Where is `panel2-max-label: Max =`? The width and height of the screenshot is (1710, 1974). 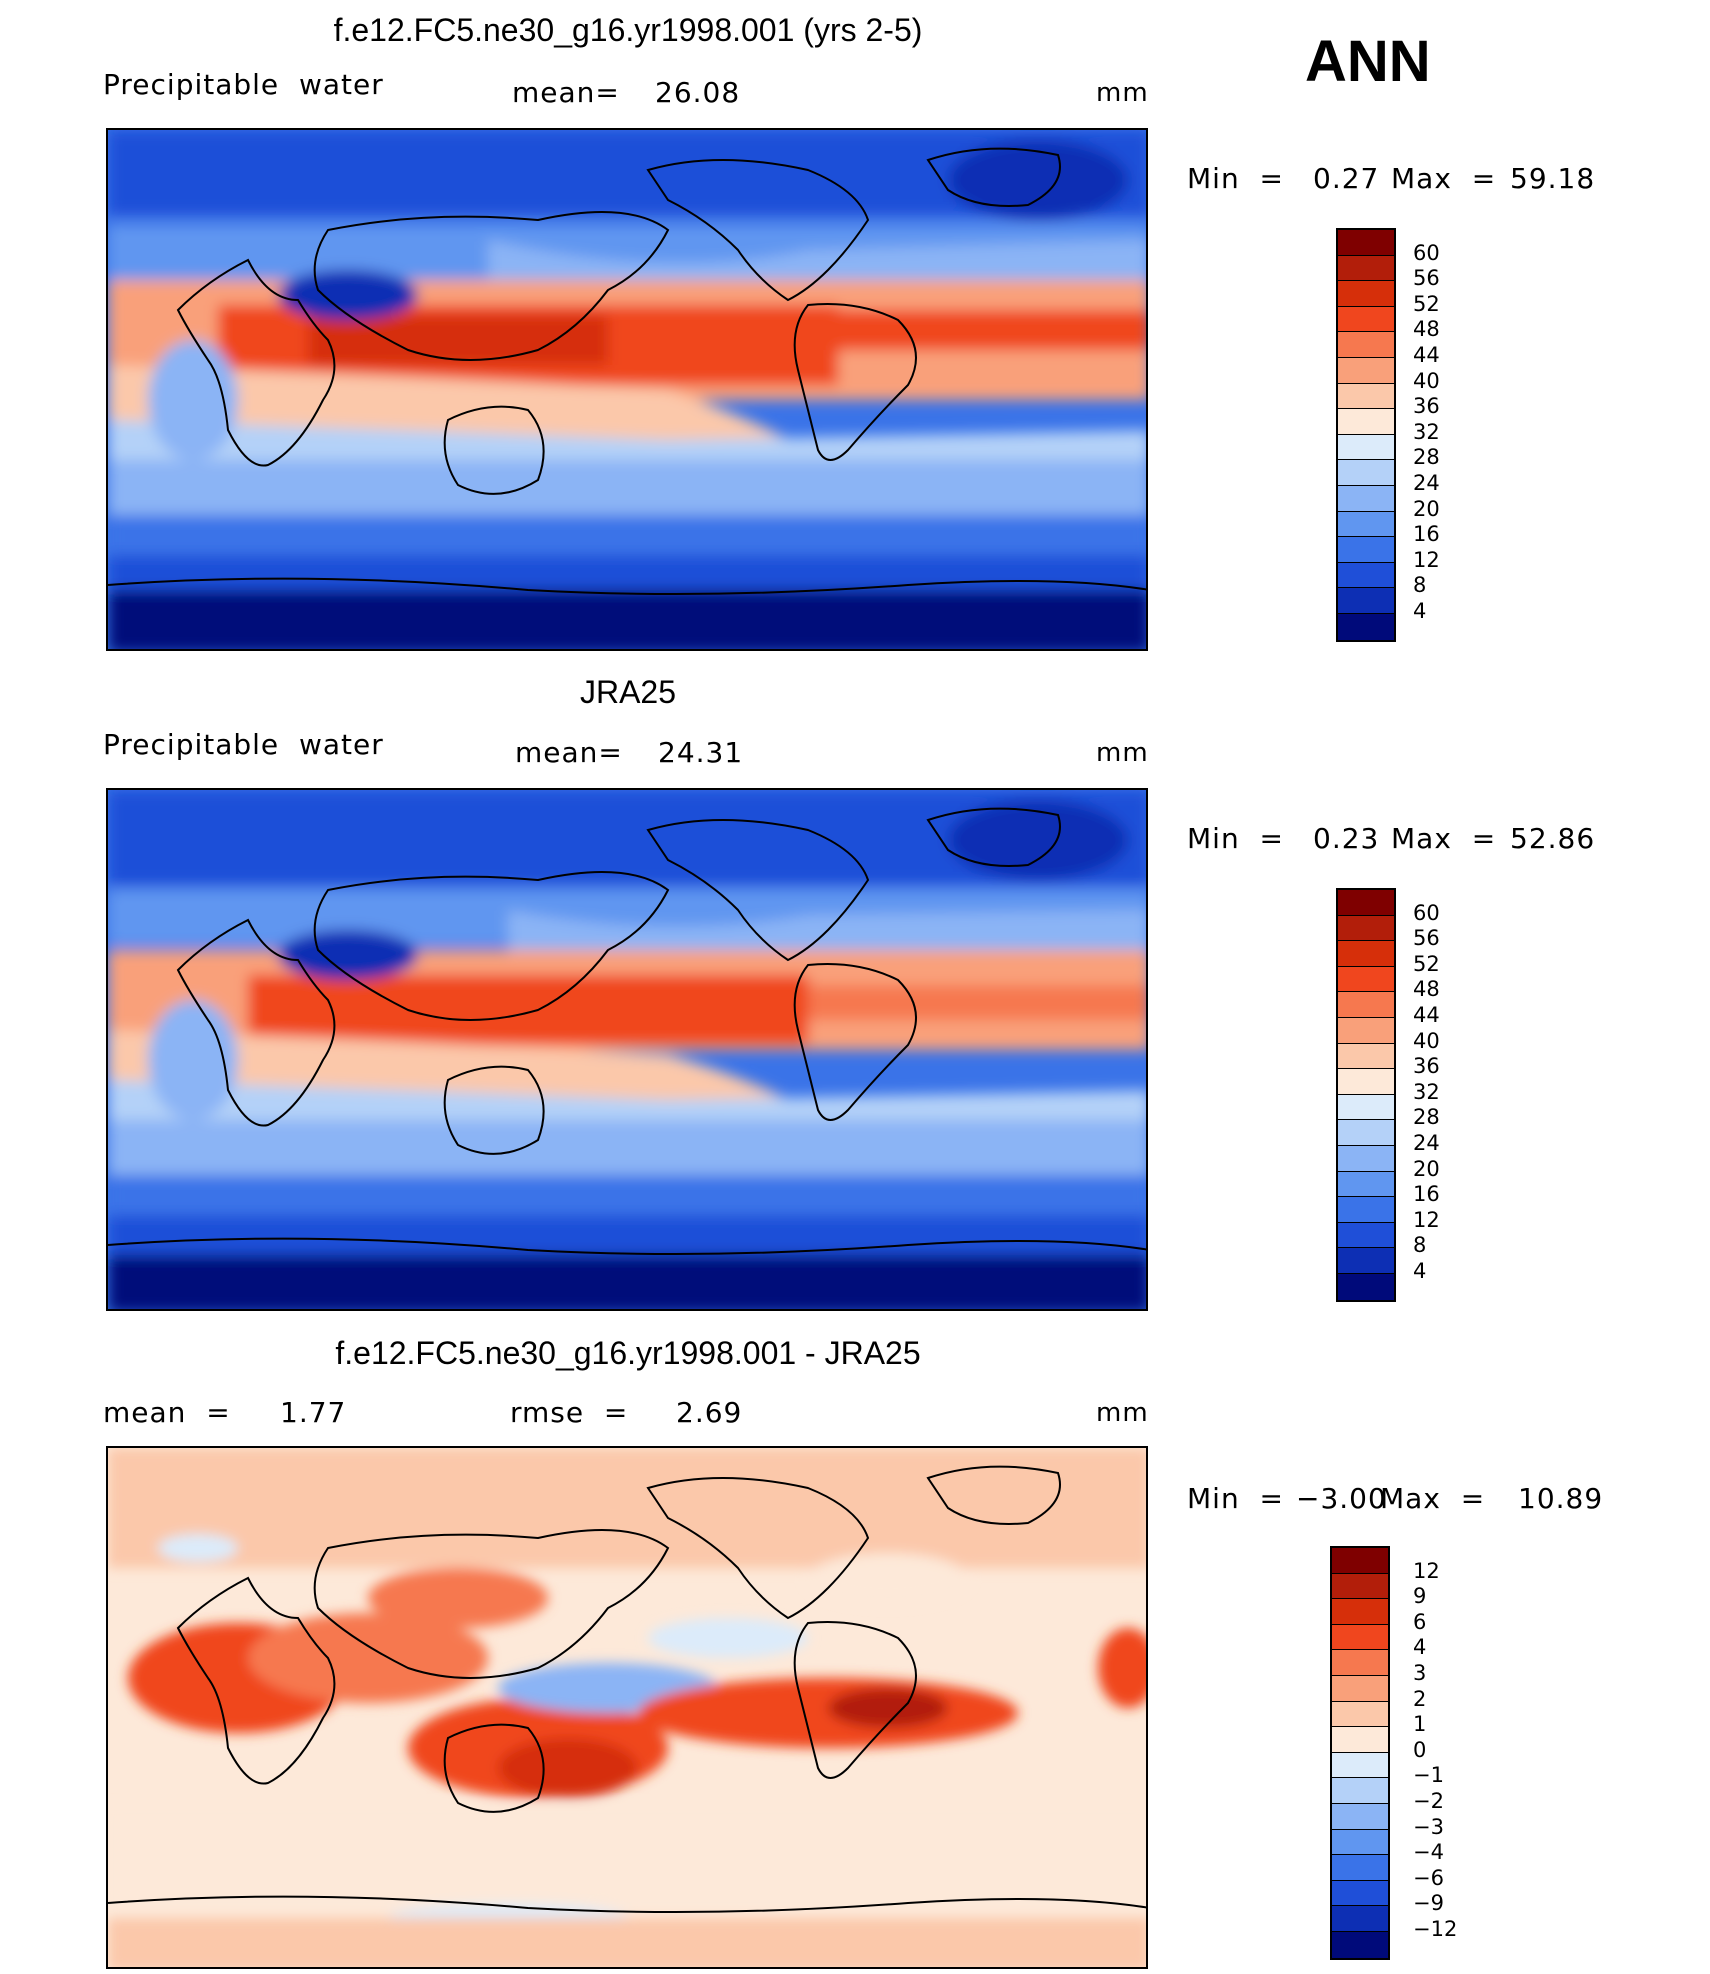 panel2-max-label: Max = is located at coordinates (1444, 838).